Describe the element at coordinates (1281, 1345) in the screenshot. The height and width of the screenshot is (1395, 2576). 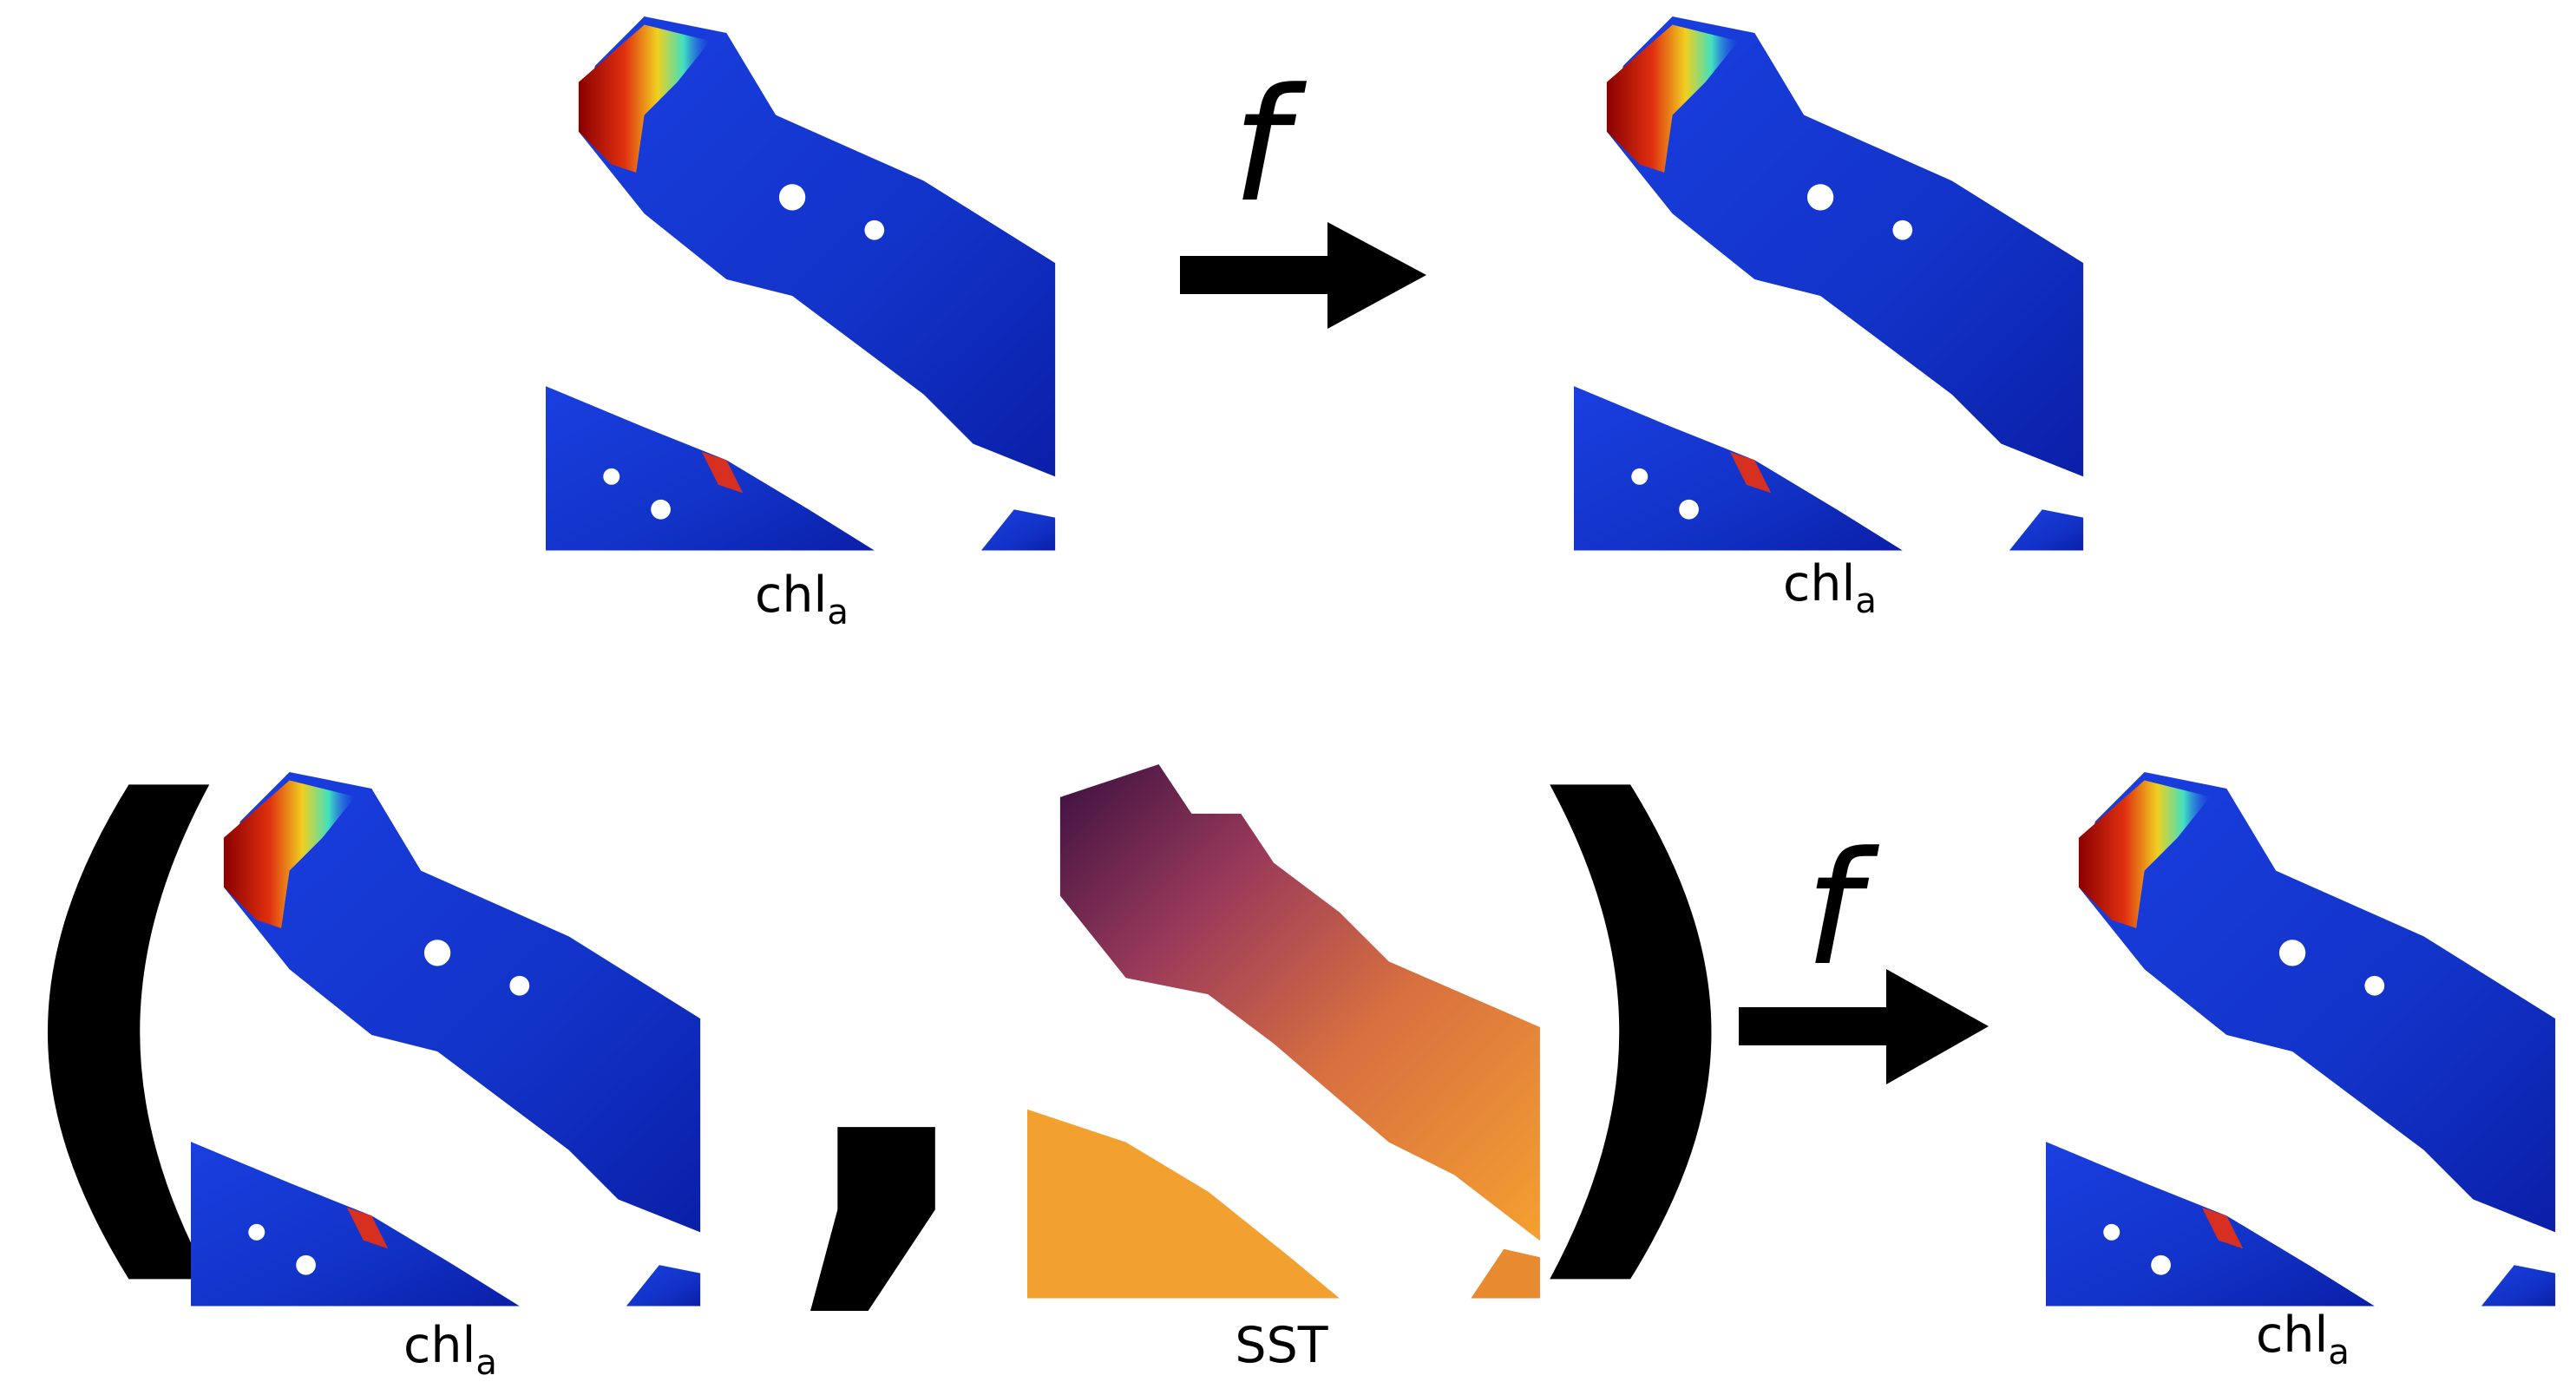
I see `input-label: SST` at that location.